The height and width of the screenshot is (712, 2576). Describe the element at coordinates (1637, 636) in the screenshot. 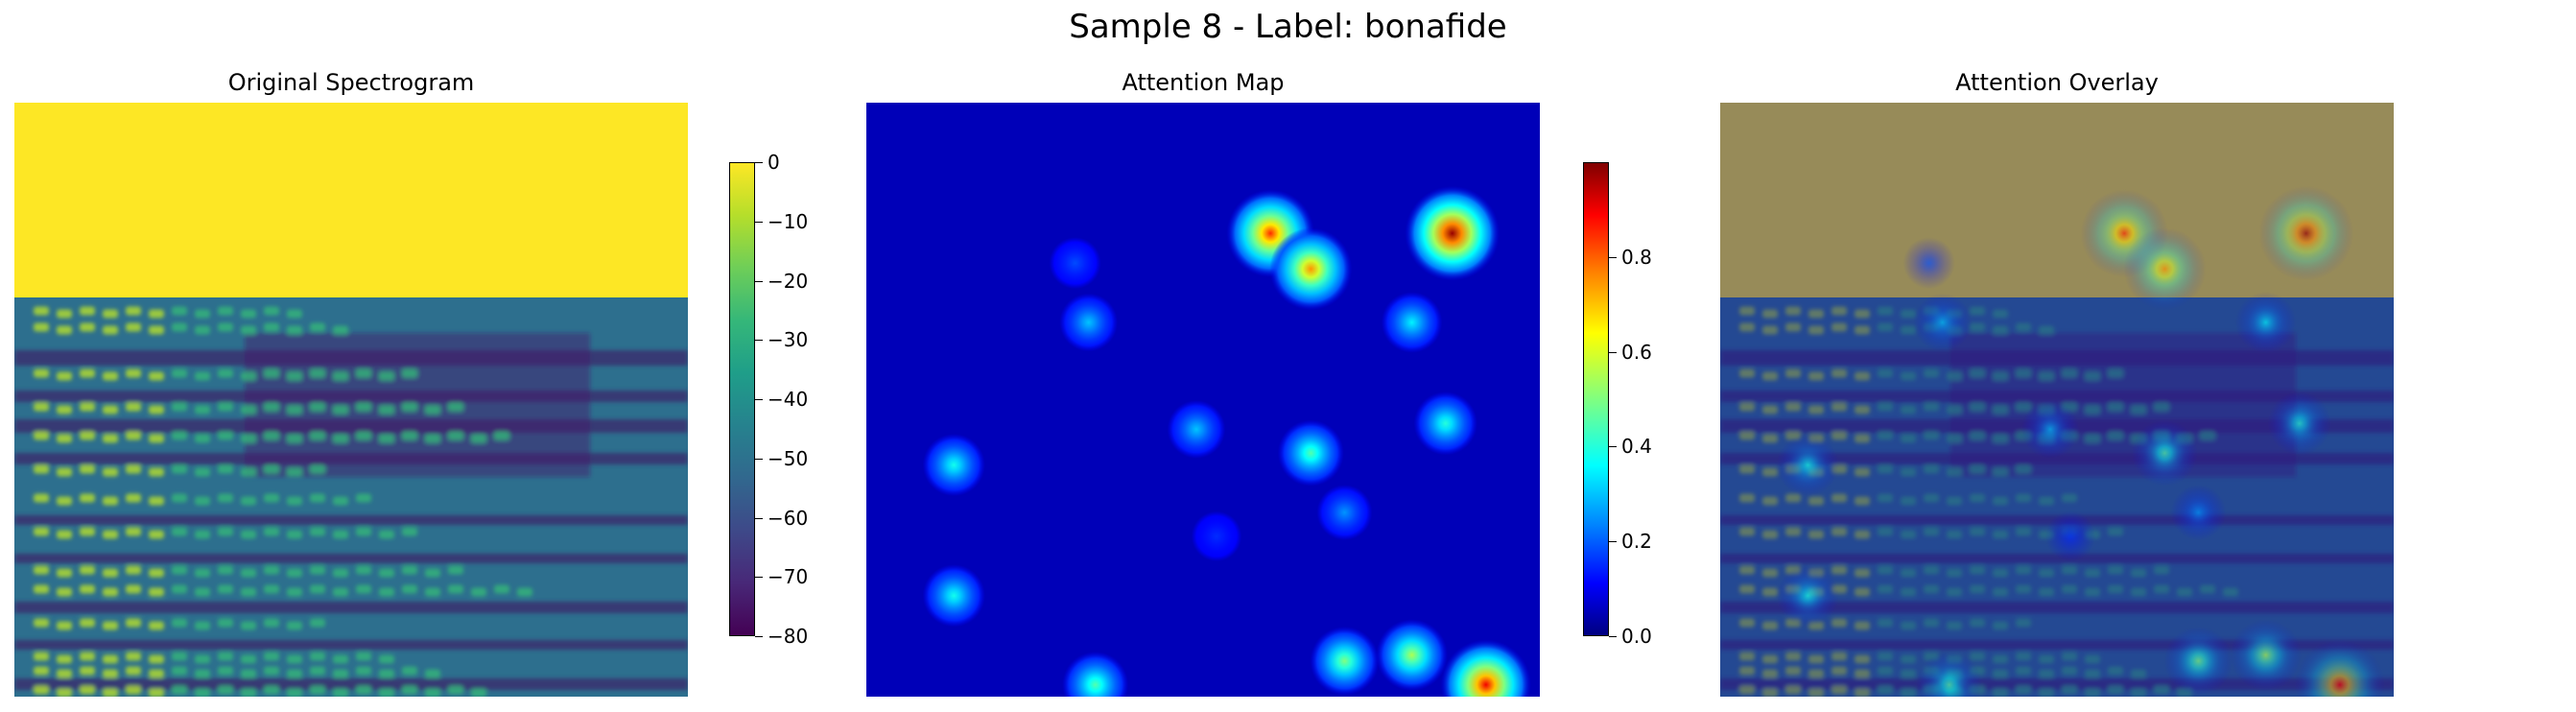

I see `attention-colorbar-tick-label: 0.0` at that location.